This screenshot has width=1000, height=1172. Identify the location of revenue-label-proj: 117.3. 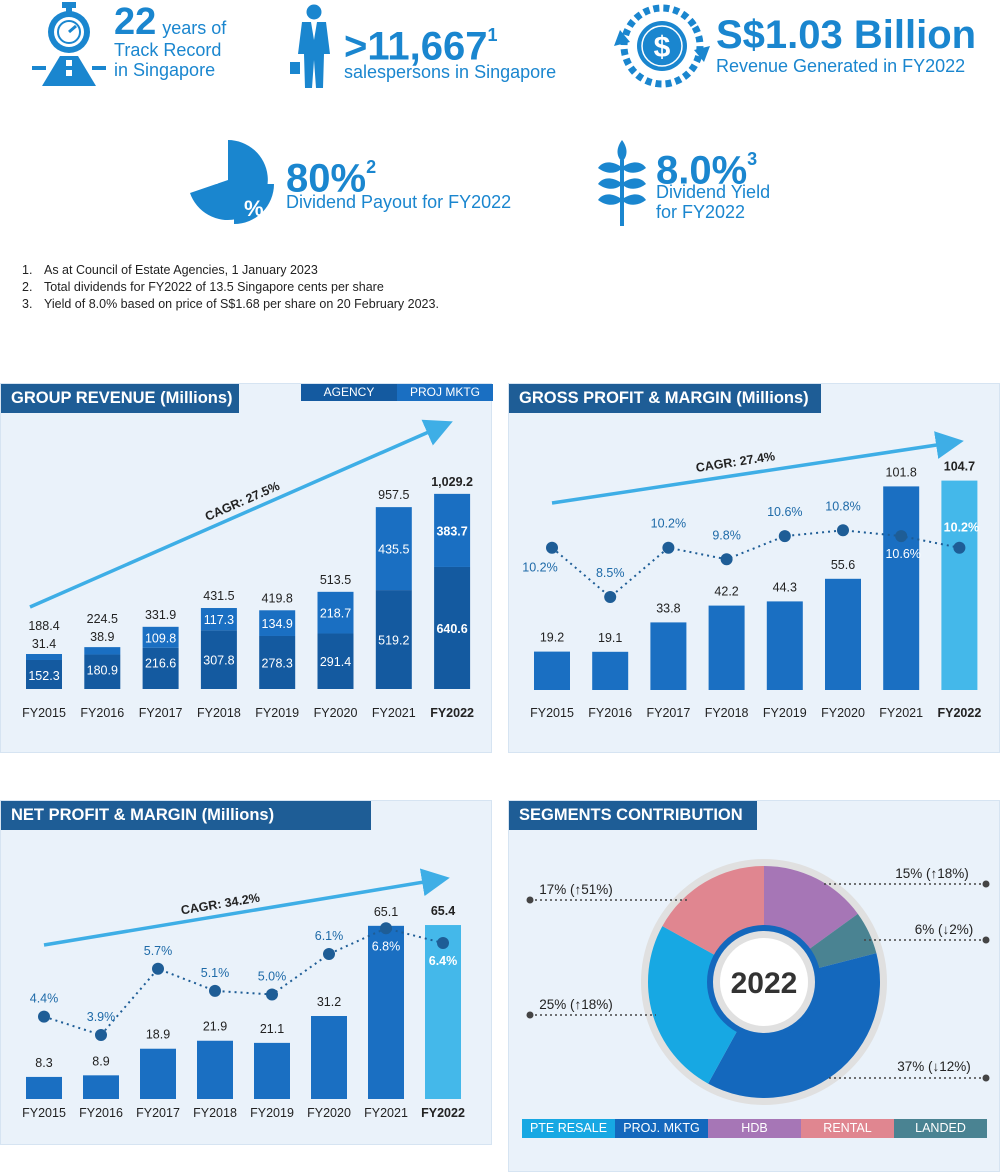
(219, 620).